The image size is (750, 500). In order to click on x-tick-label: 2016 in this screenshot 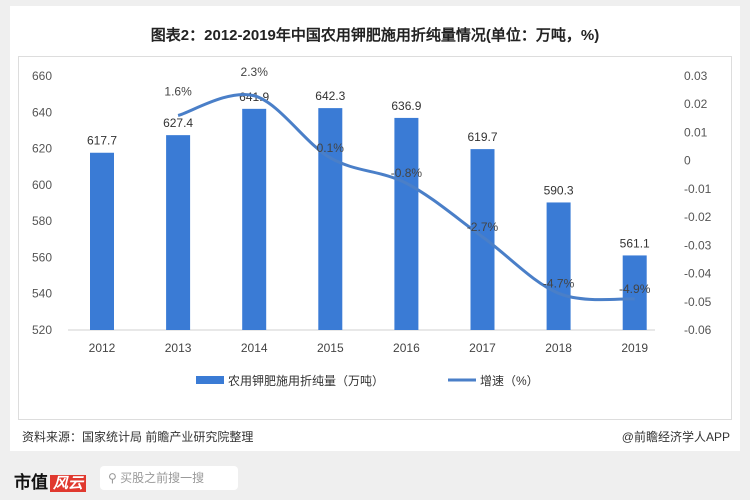, I will do `click(406, 348)`.